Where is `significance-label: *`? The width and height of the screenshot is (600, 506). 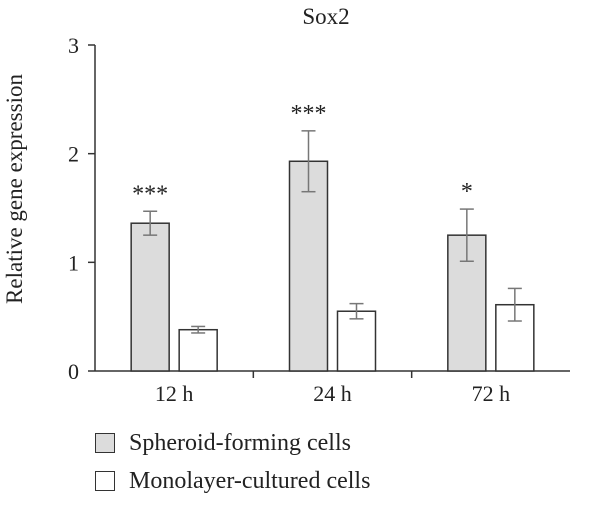
significance-label: * is located at coordinates (467, 192).